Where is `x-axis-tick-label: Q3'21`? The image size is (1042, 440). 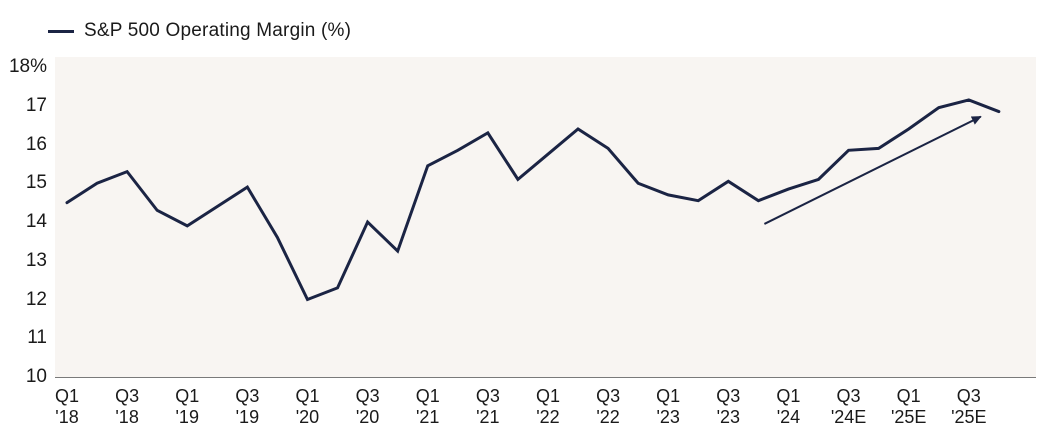 x-axis-tick-label: Q3'21 is located at coordinates (487, 406).